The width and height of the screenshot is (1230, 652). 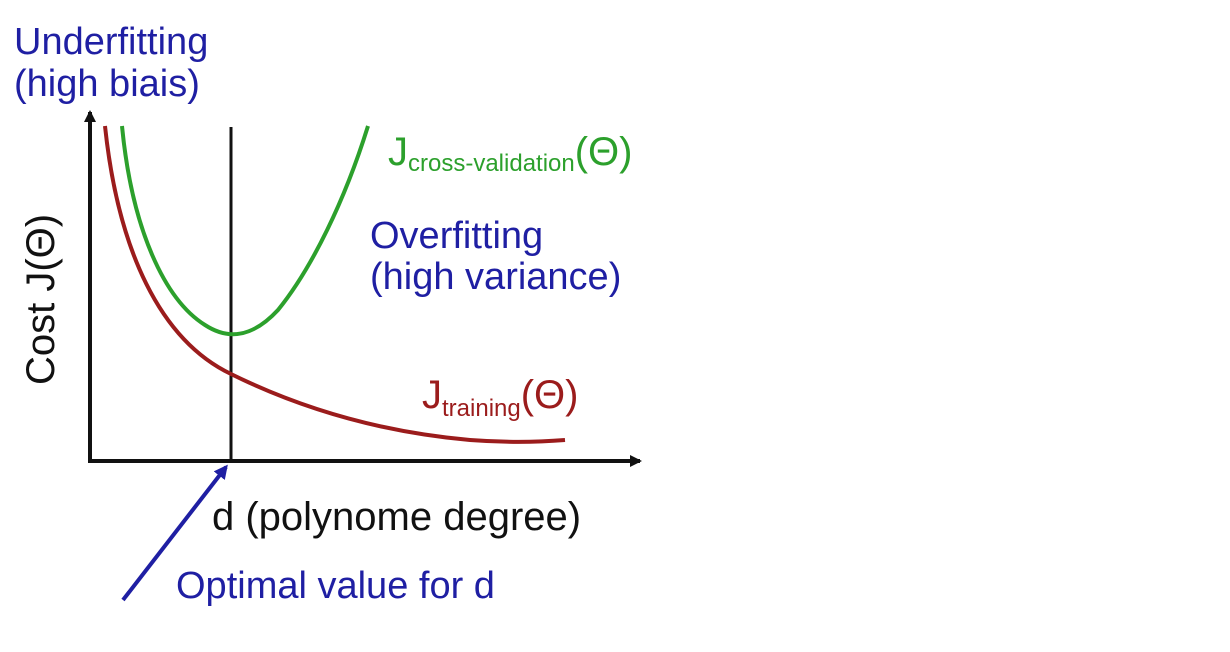 What do you see at coordinates (174, 533) in the screenshot?
I see `optimal-arrow` at bounding box center [174, 533].